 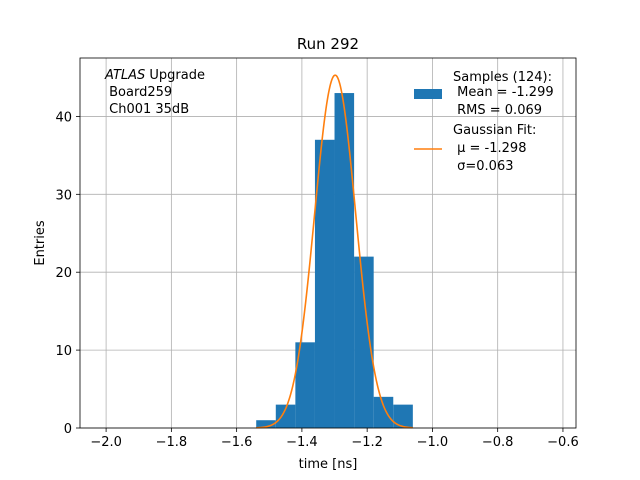 I want to click on legend-fit-line-3: σ=0.063, so click(x=483, y=166).